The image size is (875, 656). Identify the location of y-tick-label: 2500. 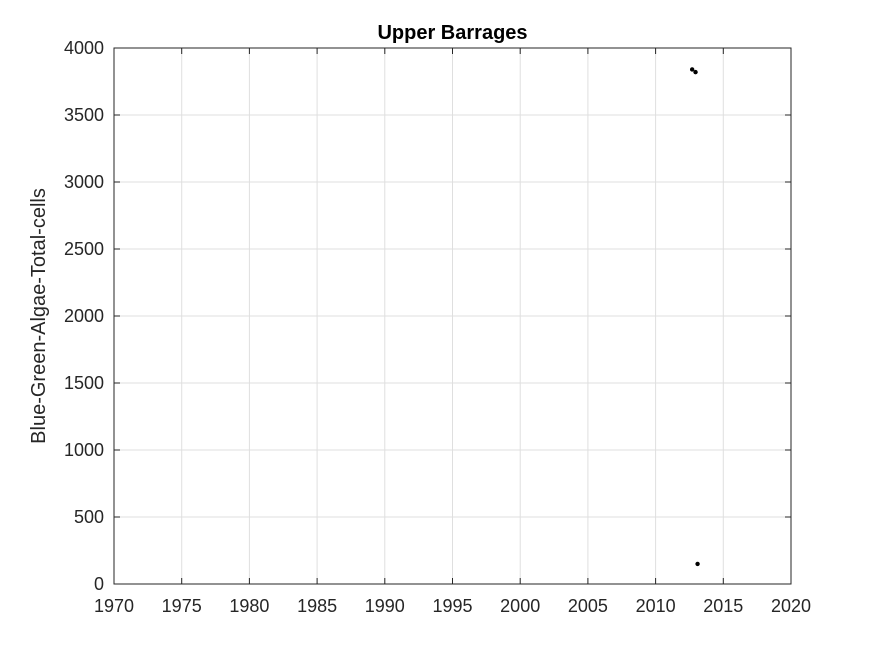
(84, 249).